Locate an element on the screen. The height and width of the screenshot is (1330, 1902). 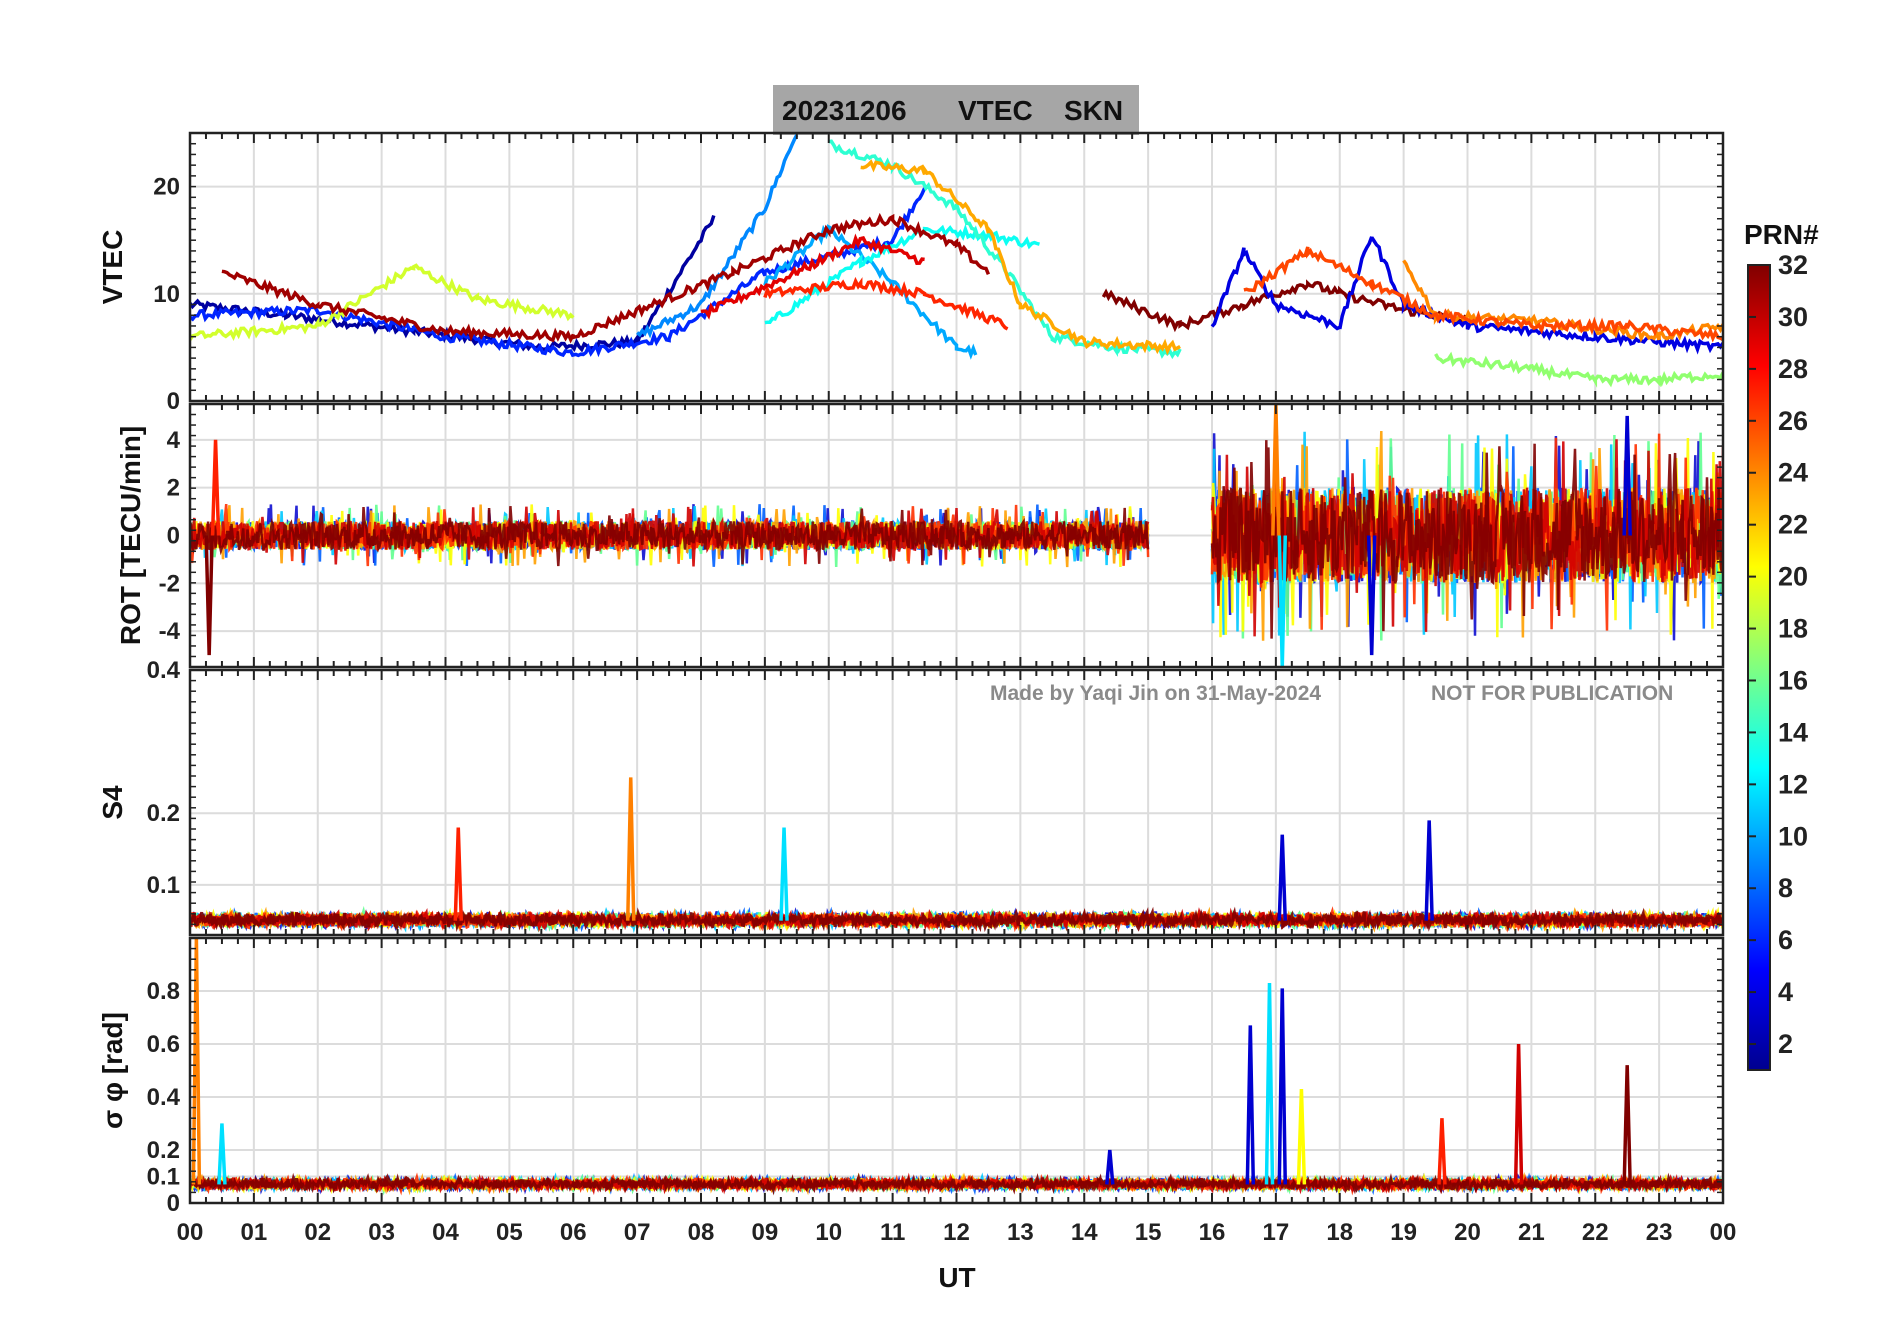
y-tick-label: -2 is located at coordinates (169, 583).